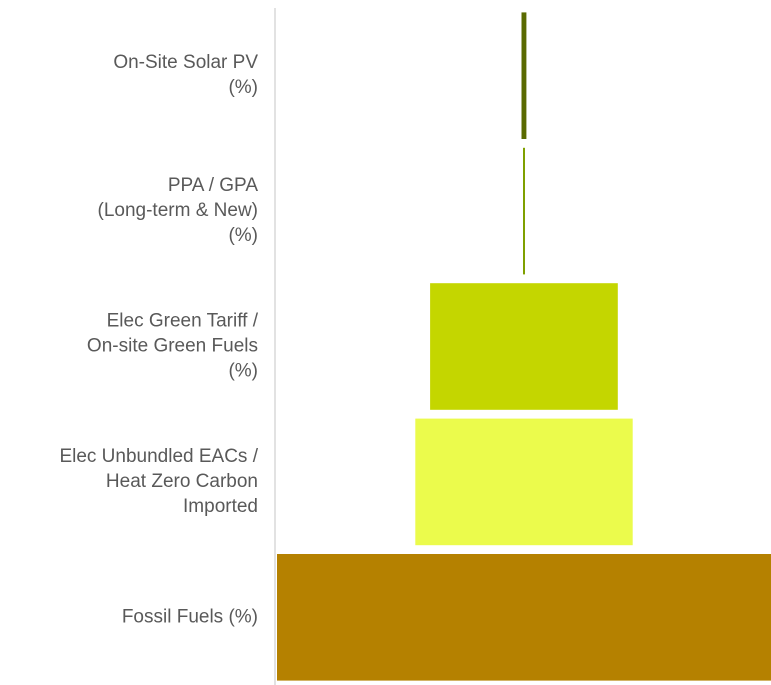 This screenshot has height=685, width=771. I want to click on category-label-1: On-Site Solar PV (%), so click(185, 75).